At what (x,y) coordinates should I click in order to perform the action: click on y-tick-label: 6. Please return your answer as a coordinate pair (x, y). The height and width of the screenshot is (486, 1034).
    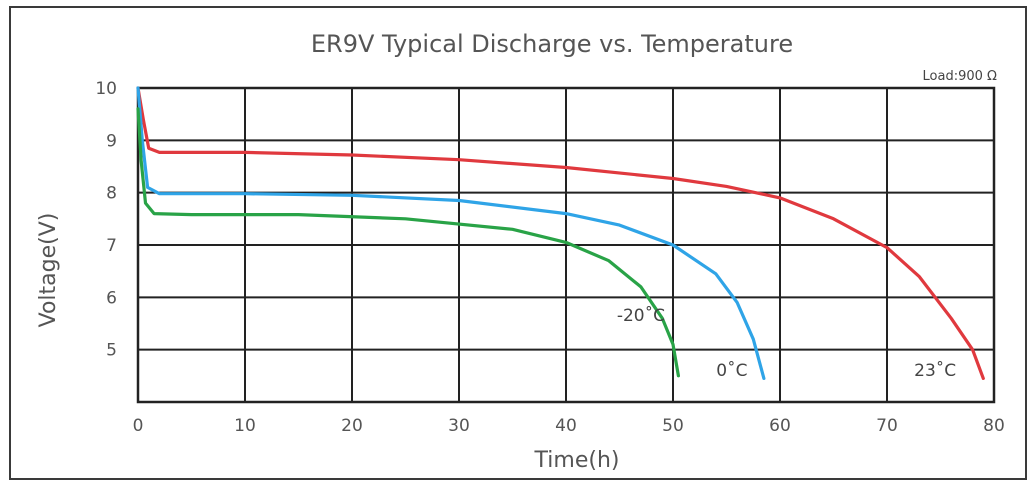
    Looking at the image, I should click on (111, 298).